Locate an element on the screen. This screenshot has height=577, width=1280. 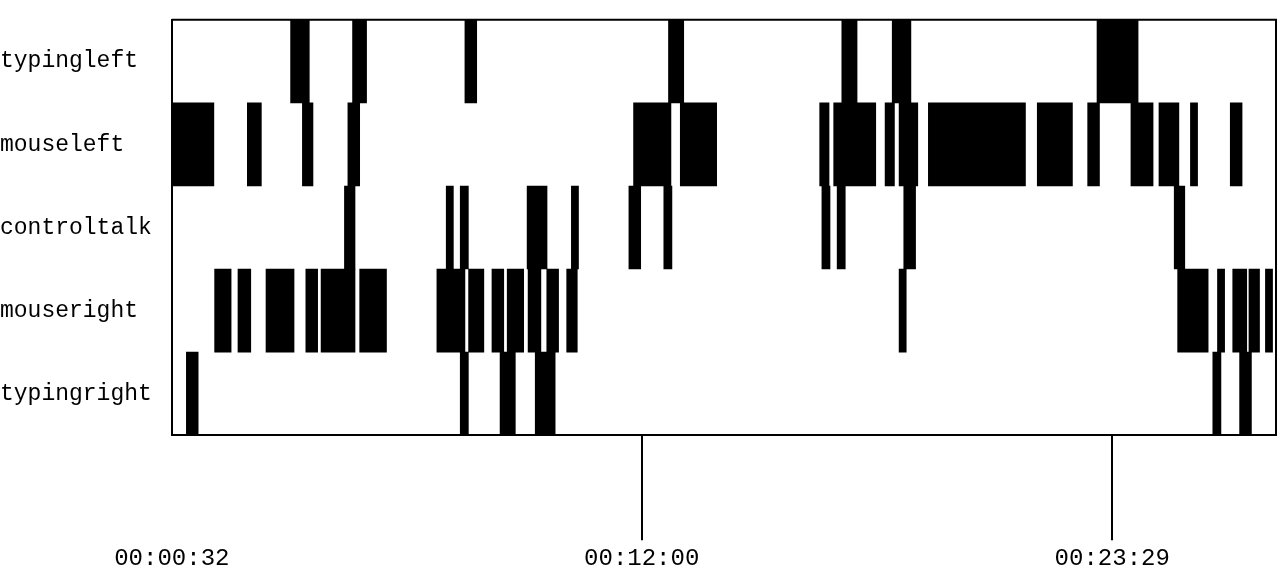
x-tick-label: 00:12:00 is located at coordinates (642, 558).